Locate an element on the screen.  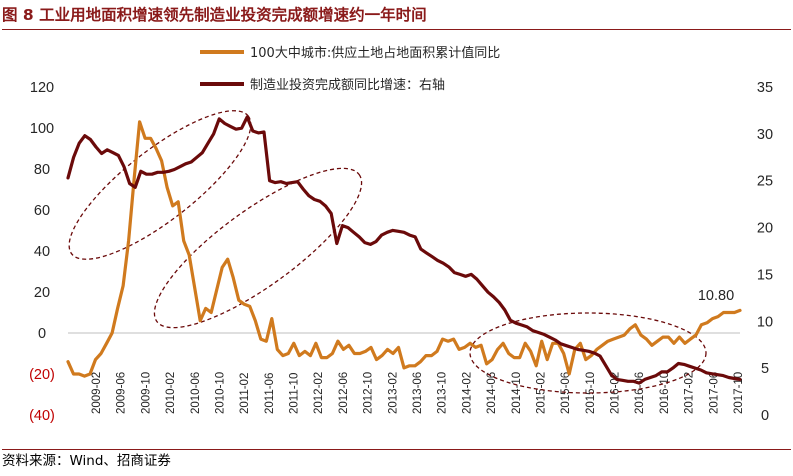
x-tick-label: 2012-06 is located at coordinates (344, 393).